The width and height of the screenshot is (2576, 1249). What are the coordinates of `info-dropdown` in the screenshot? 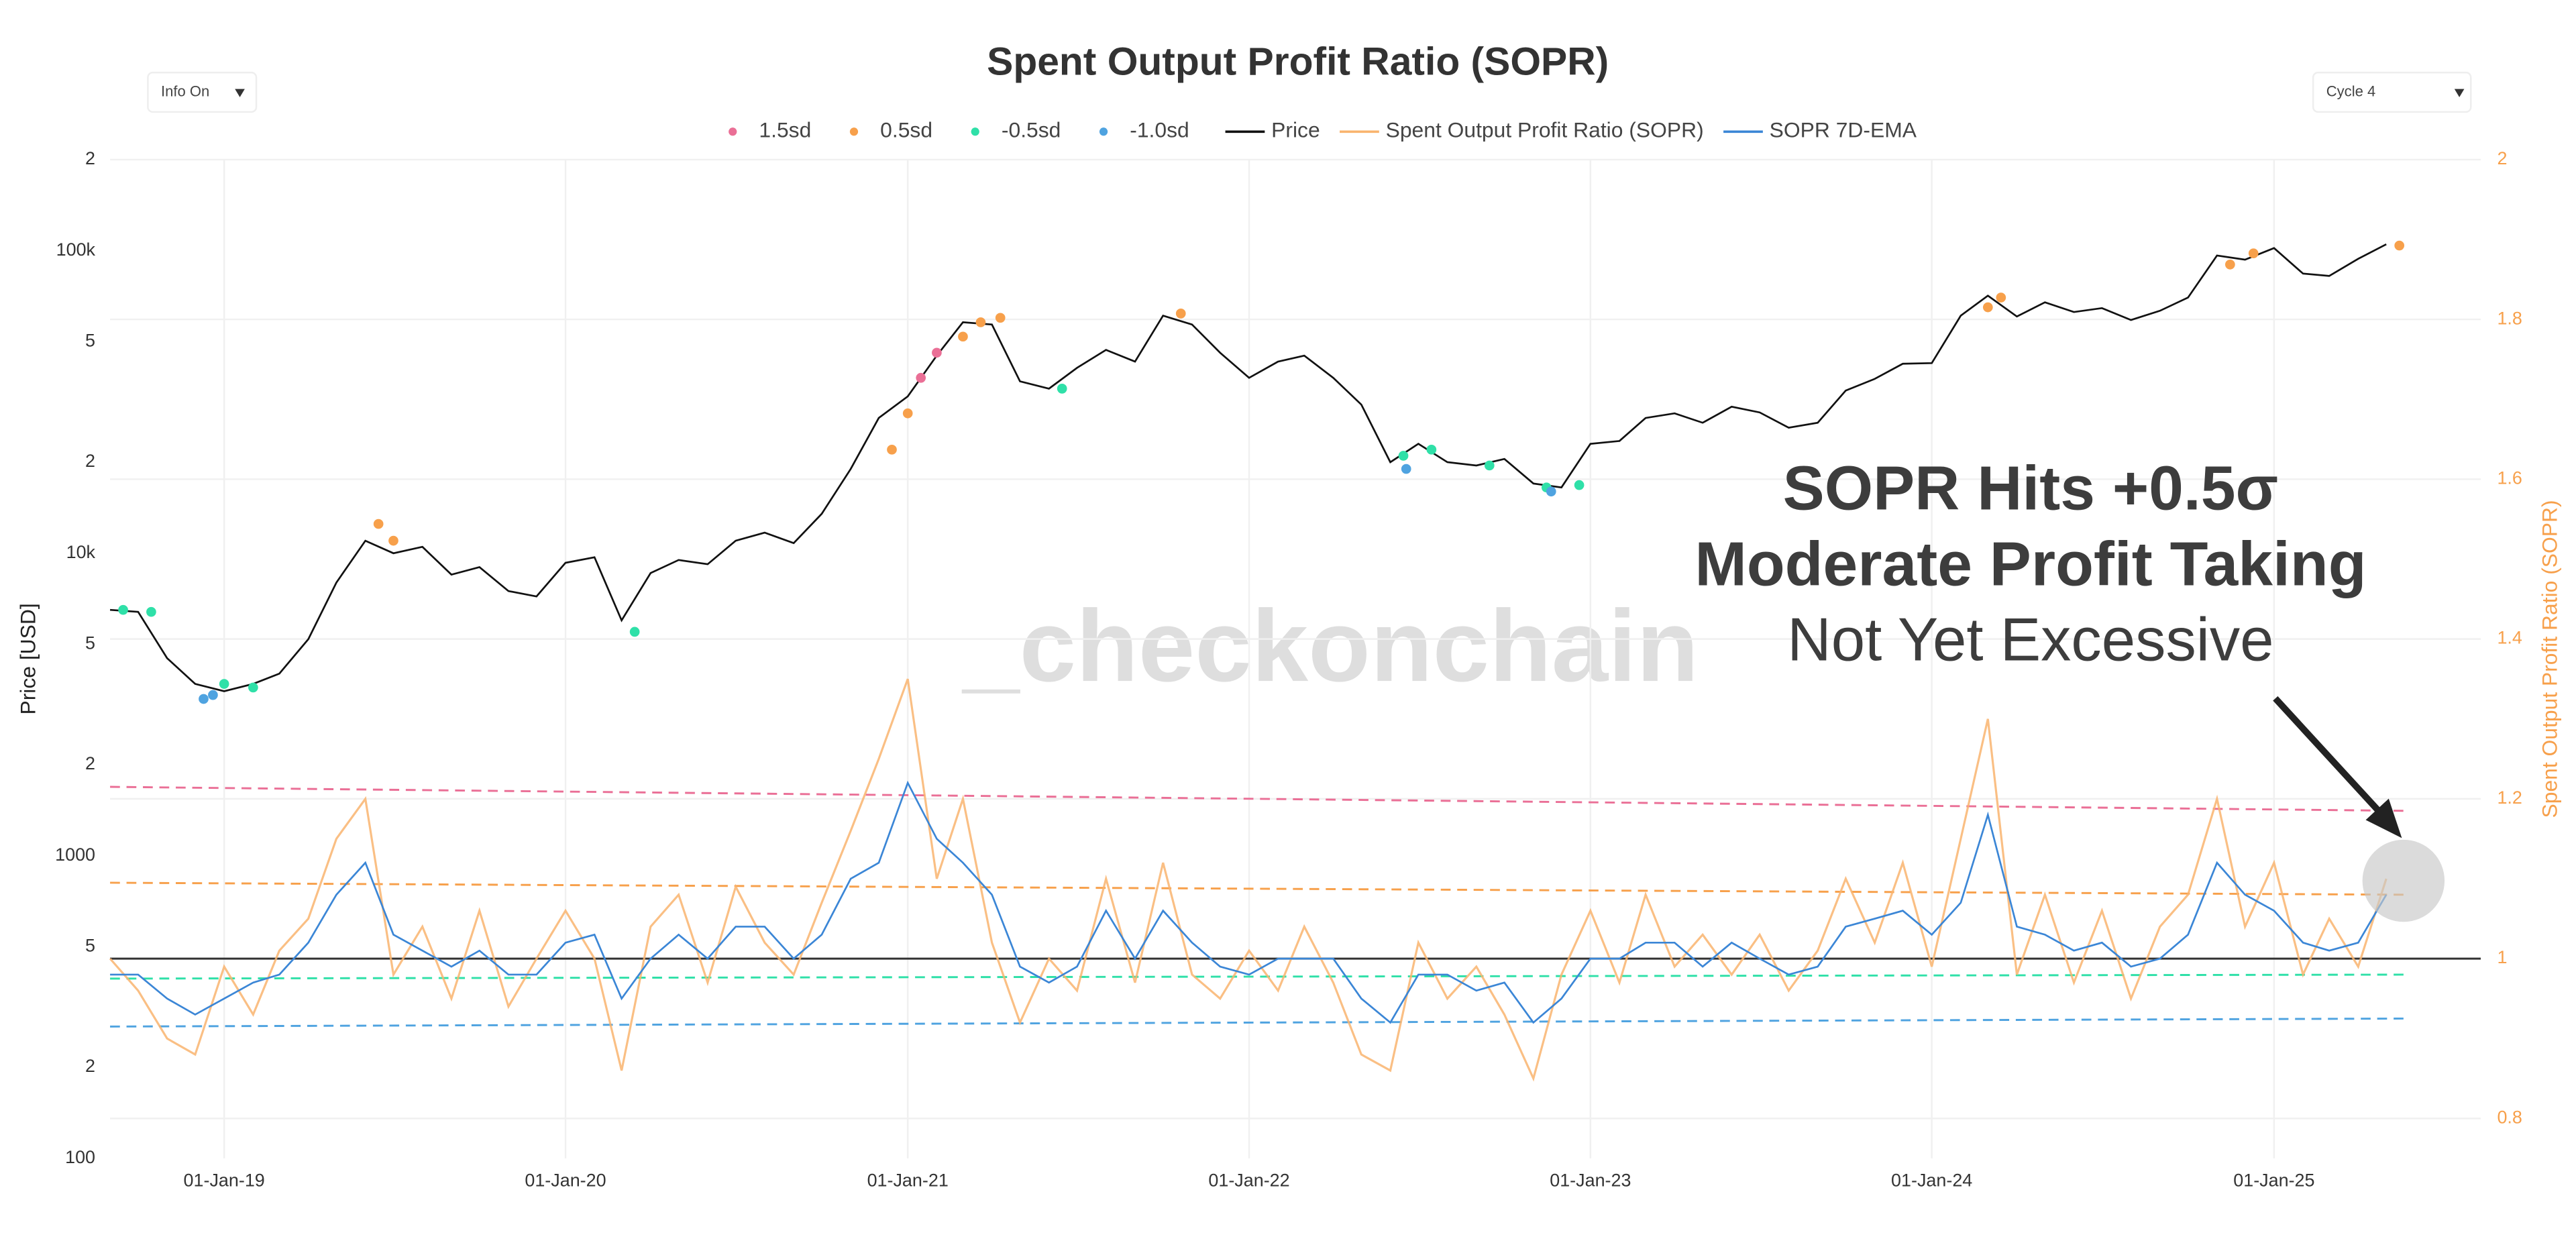 It's located at (202, 92).